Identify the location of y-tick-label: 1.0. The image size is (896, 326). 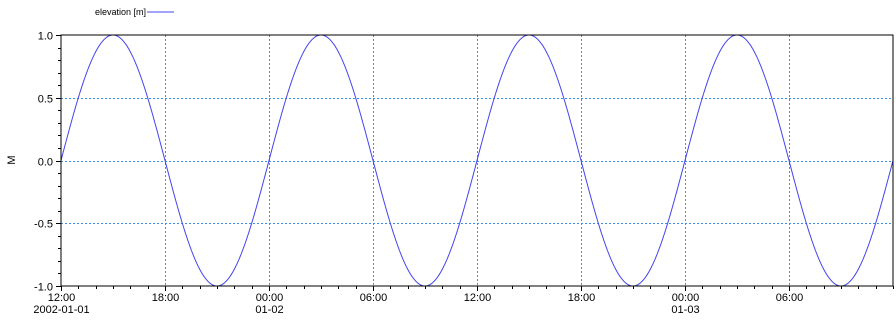
(45, 37).